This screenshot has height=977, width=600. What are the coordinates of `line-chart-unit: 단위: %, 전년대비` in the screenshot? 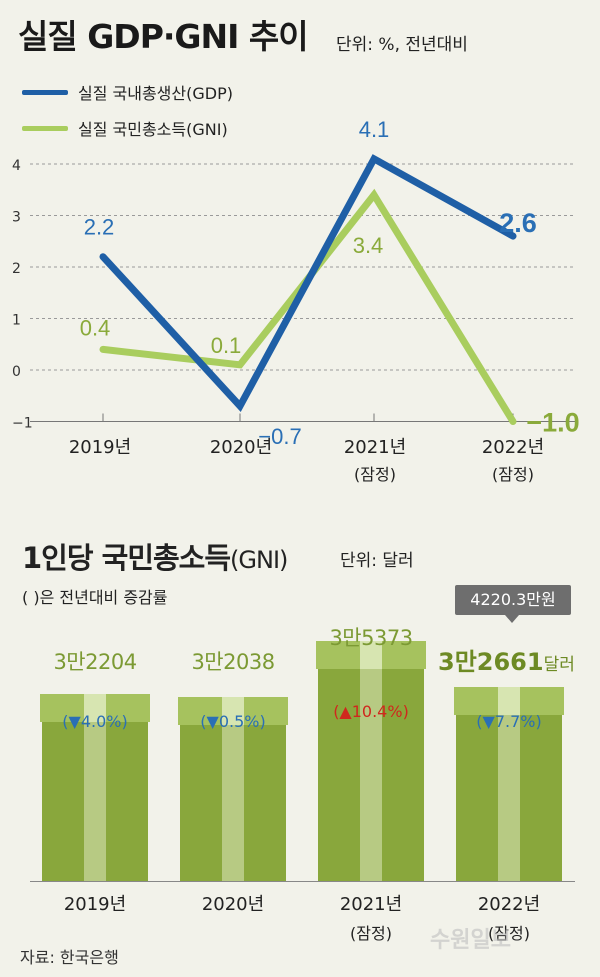 It's located at (402, 45).